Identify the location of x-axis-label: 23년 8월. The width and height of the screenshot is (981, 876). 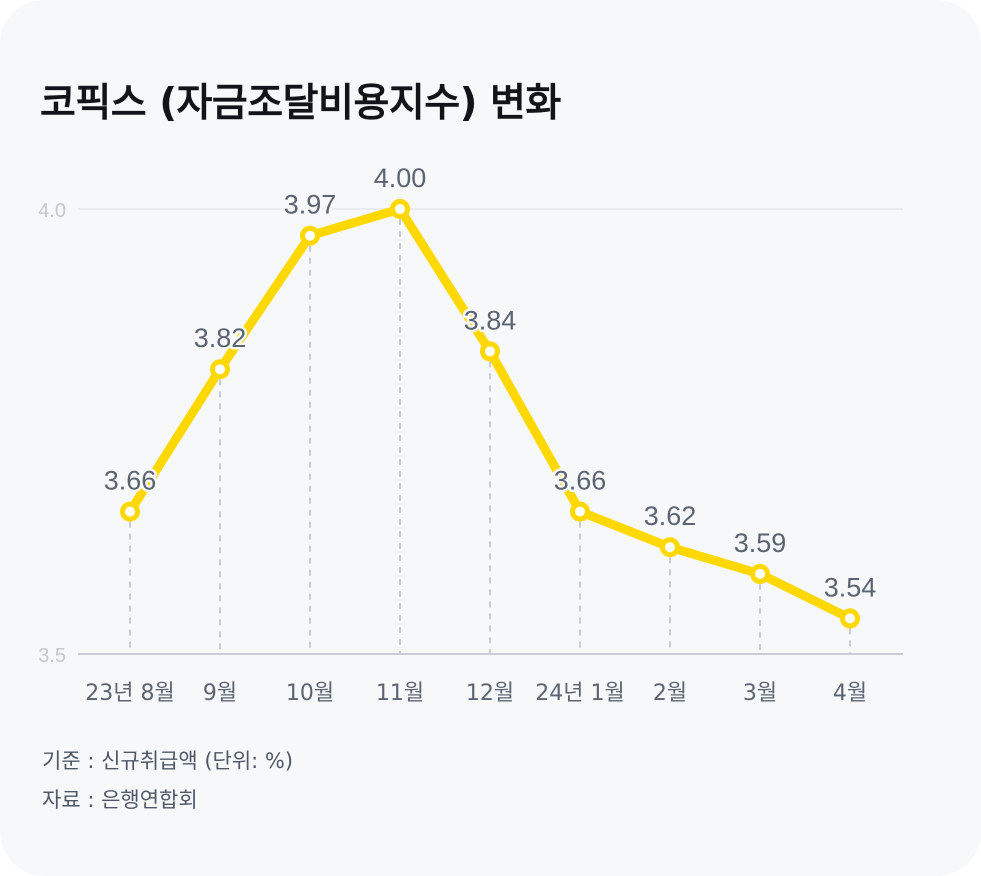
(129, 693).